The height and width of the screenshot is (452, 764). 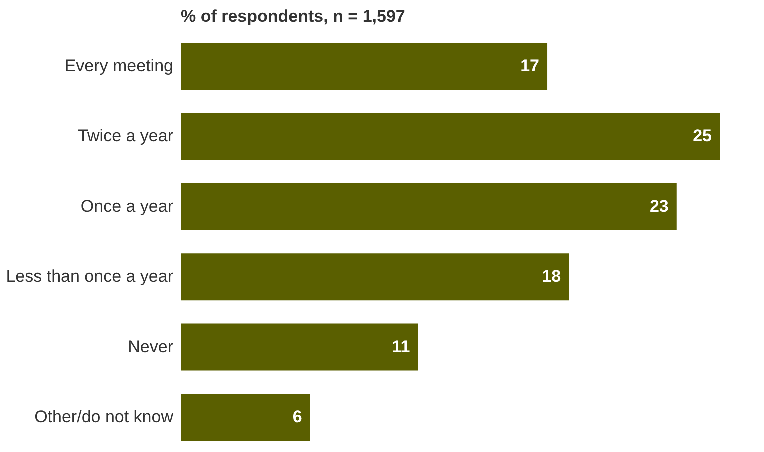 What do you see at coordinates (151, 346) in the screenshot?
I see `y-tick-label: Never` at bounding box center [151, 346].